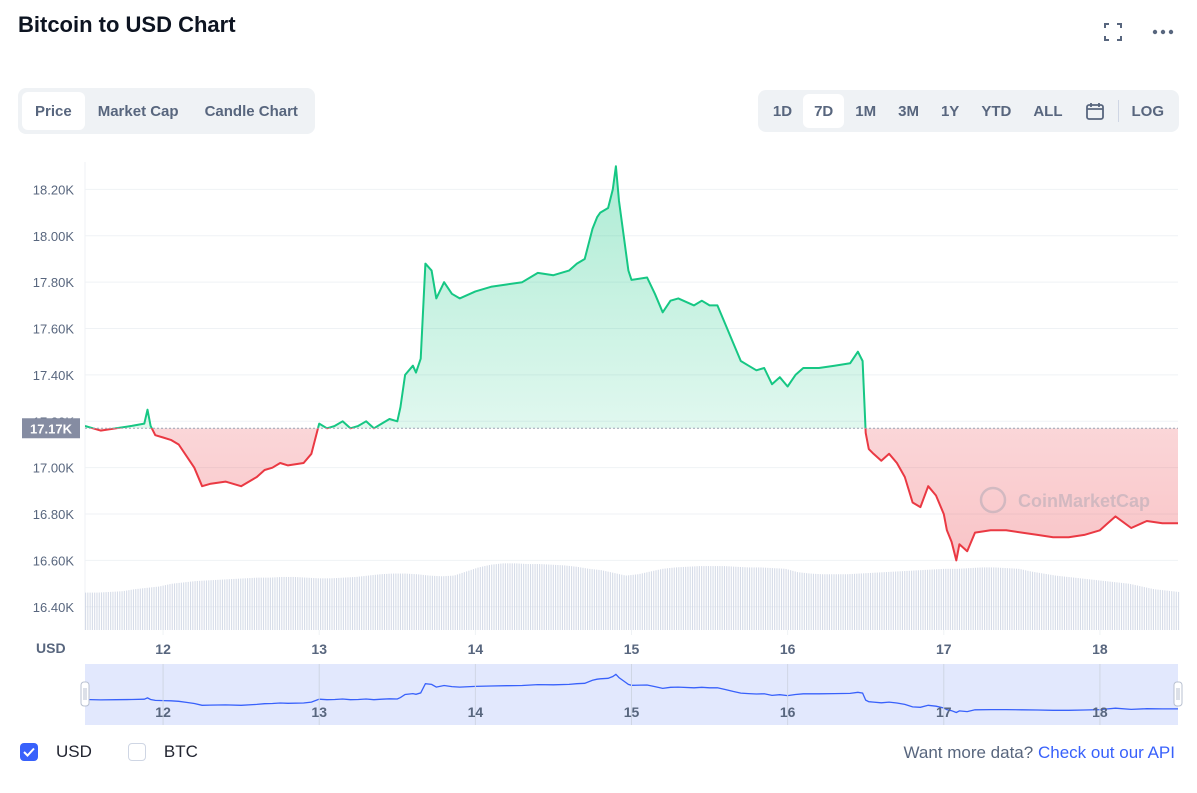  What do you see at coordinates (1113, 32) in the screenshot?
I see `fullscreen-icon` at bounding box center [1113, 32].